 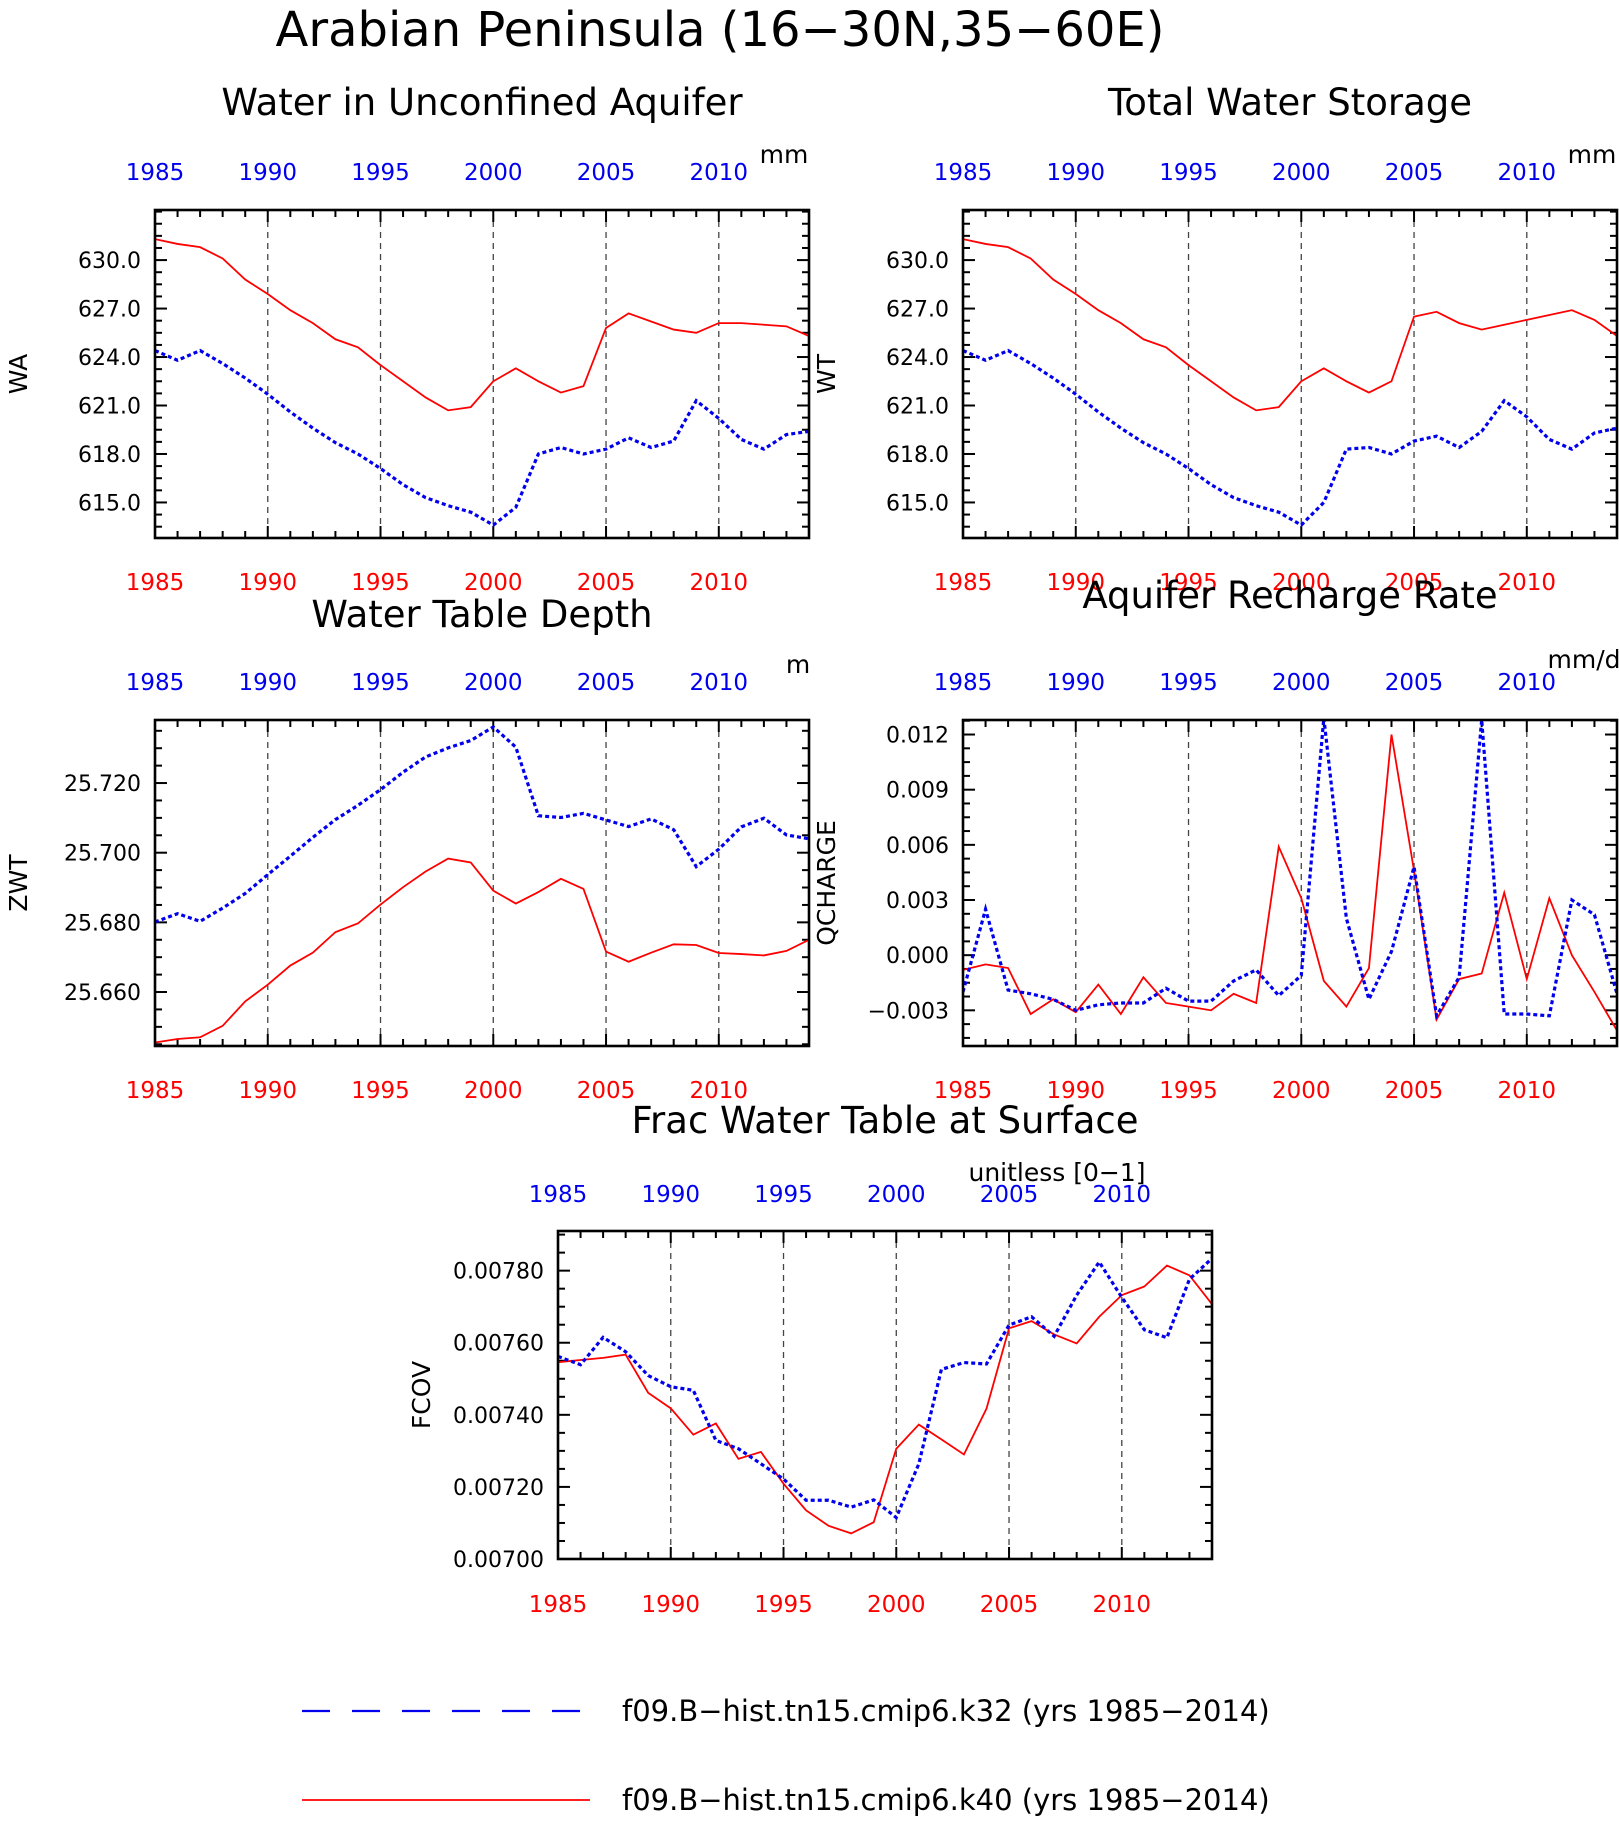 What do you see at coordinates (798, 664) in the screenshot?
I see `units-label: m` at bounding box center [798, 664].